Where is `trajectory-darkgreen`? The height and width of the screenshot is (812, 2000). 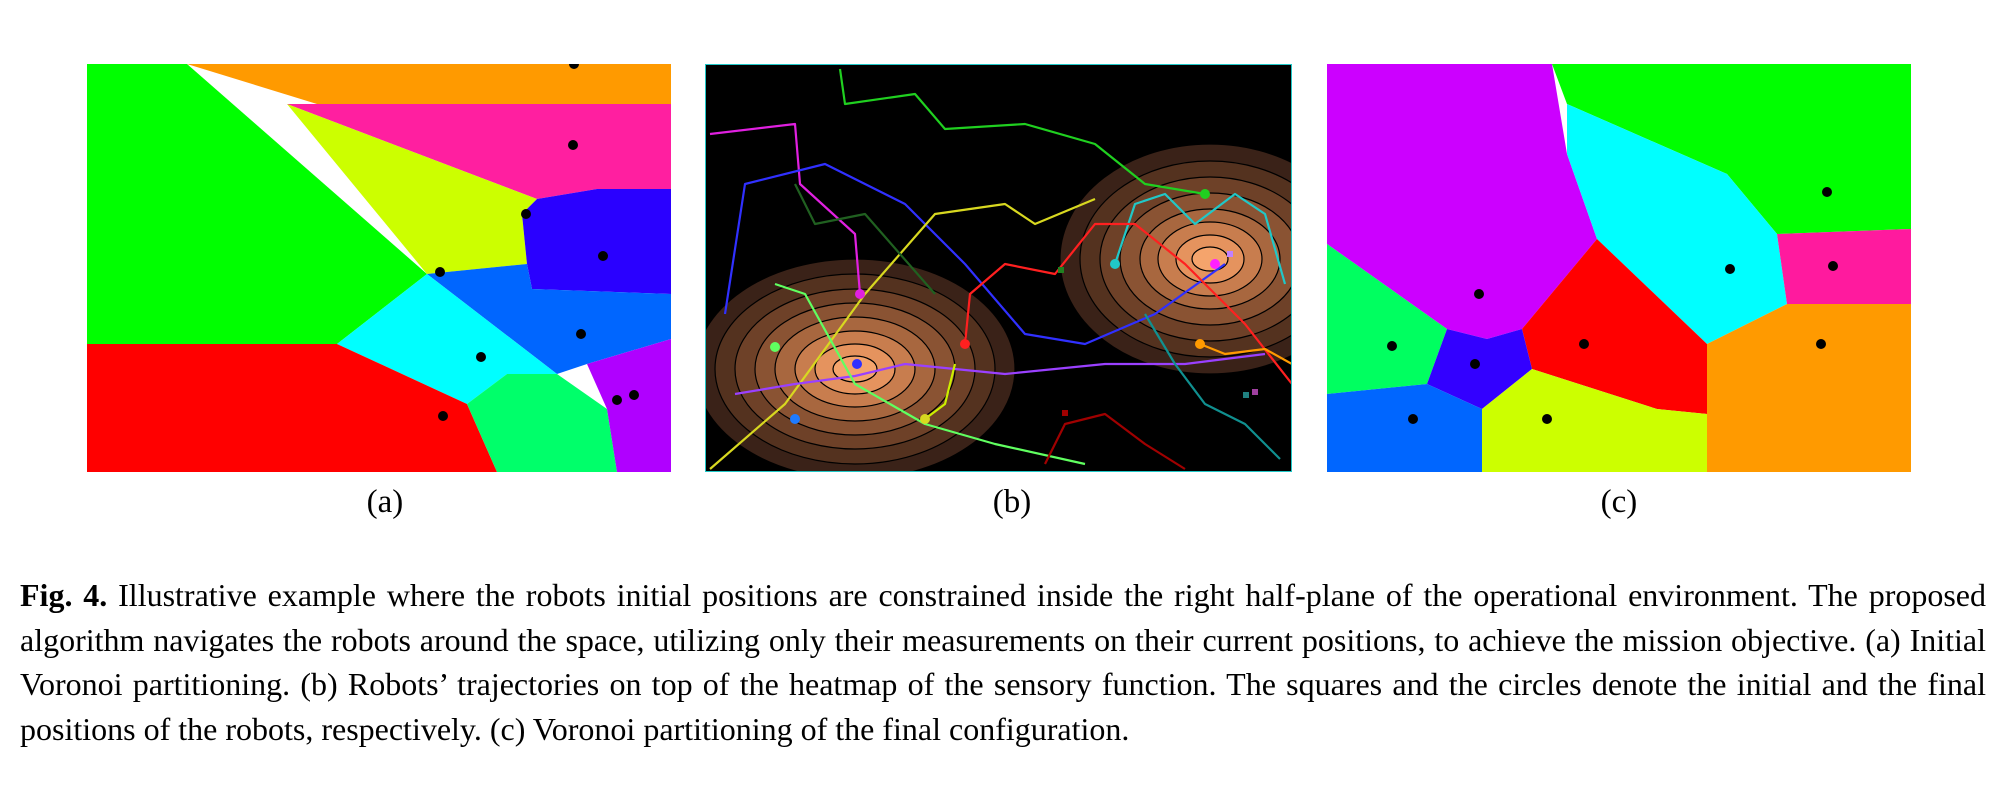
trajectory-darkgreen is located at coordinates (865, 239).